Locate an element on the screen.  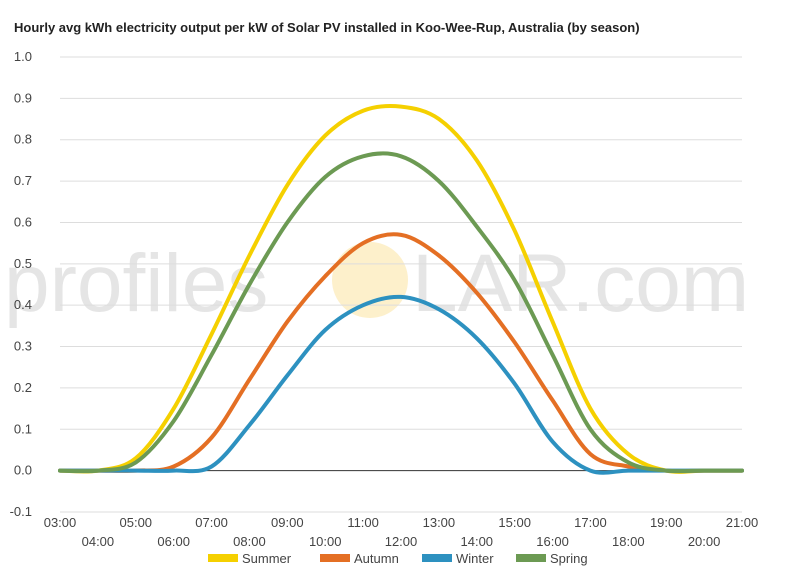
x-tick-label: 03:00 is located at coordinates (60, 522).